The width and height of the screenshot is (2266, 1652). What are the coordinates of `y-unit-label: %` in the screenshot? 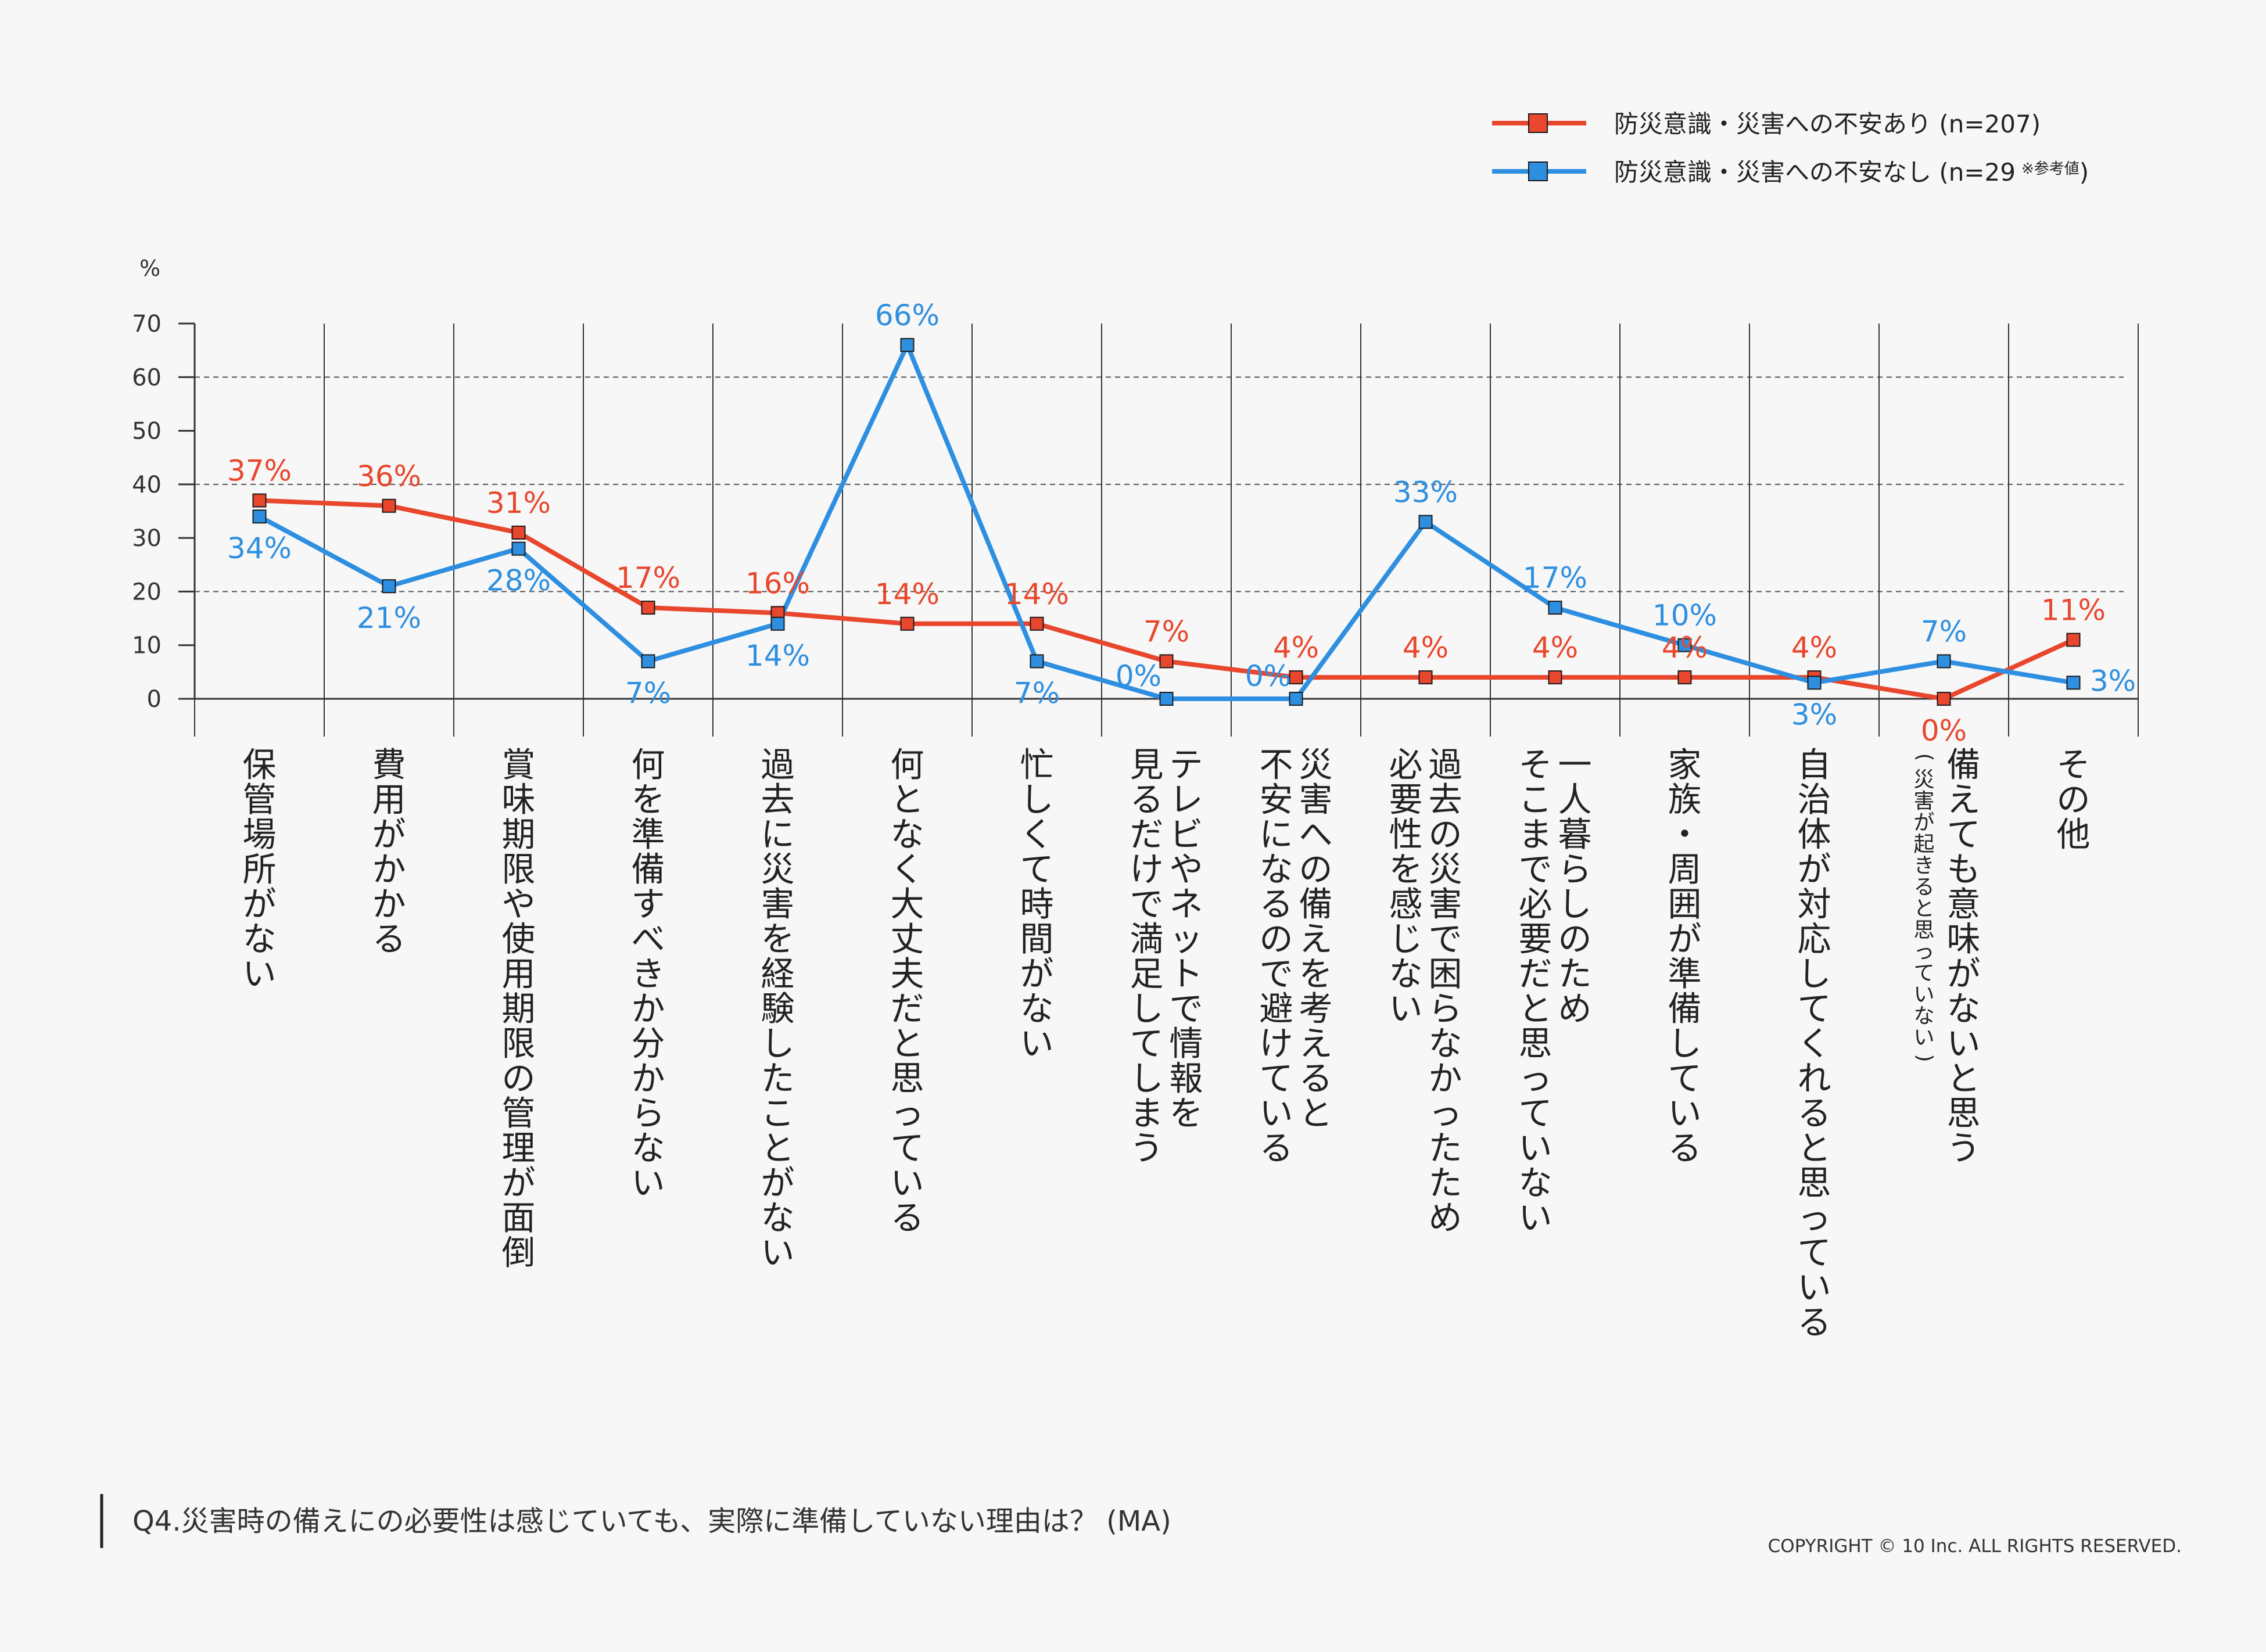 It's located at (149, 268).